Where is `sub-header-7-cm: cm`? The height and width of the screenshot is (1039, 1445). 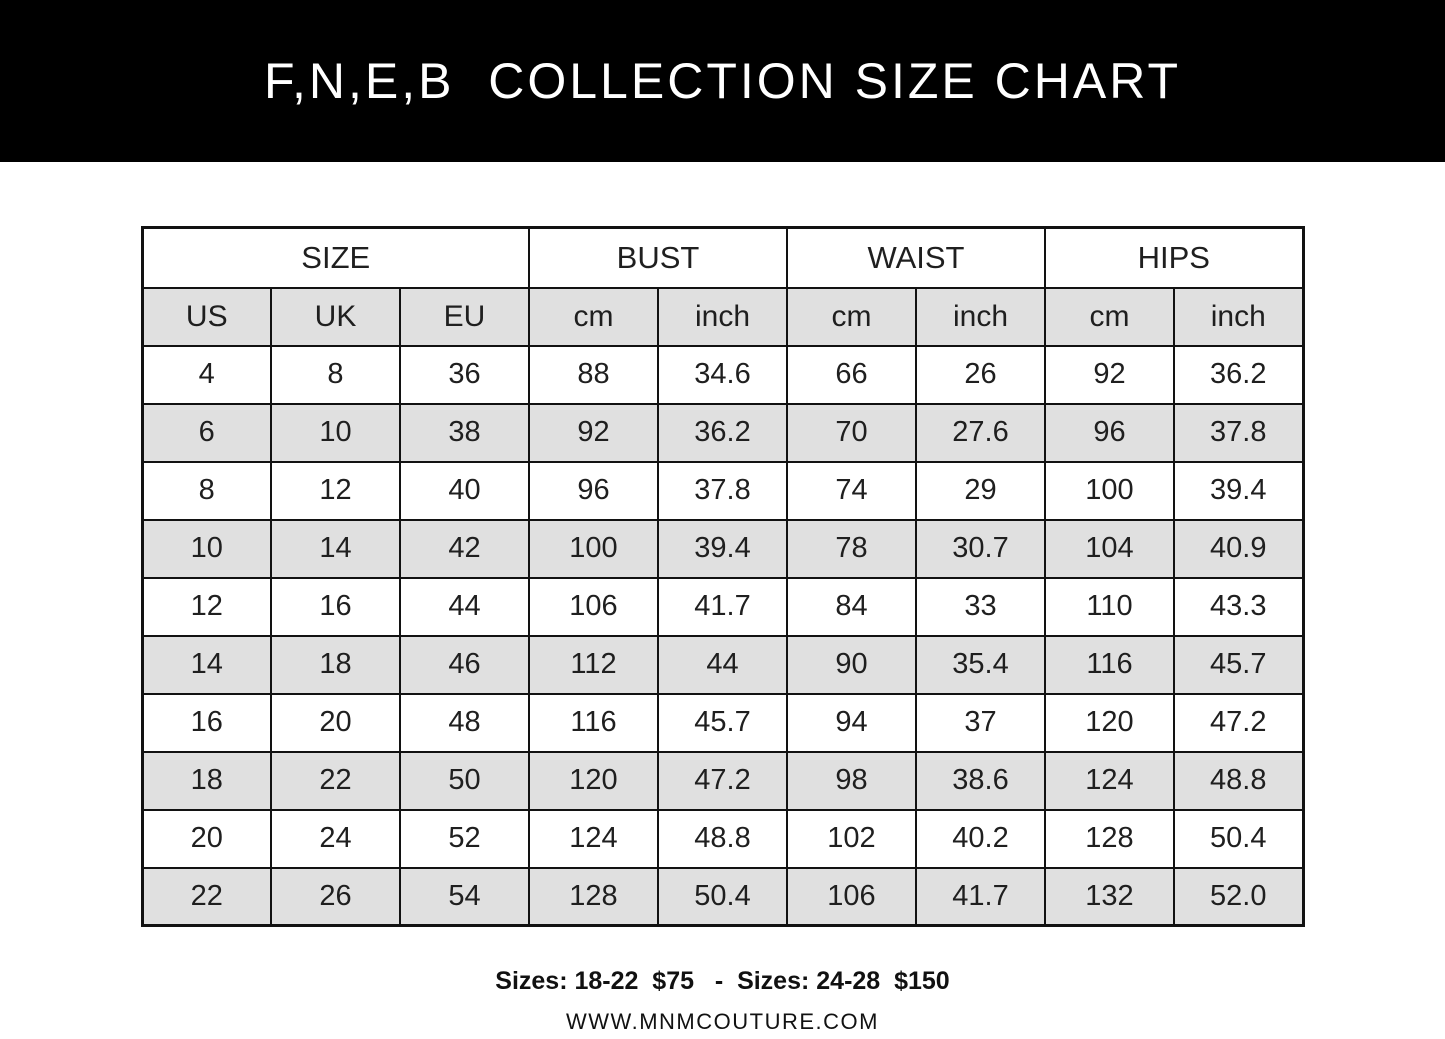
sub-header-7-cm: cm is located at coordinates (1109, 316).